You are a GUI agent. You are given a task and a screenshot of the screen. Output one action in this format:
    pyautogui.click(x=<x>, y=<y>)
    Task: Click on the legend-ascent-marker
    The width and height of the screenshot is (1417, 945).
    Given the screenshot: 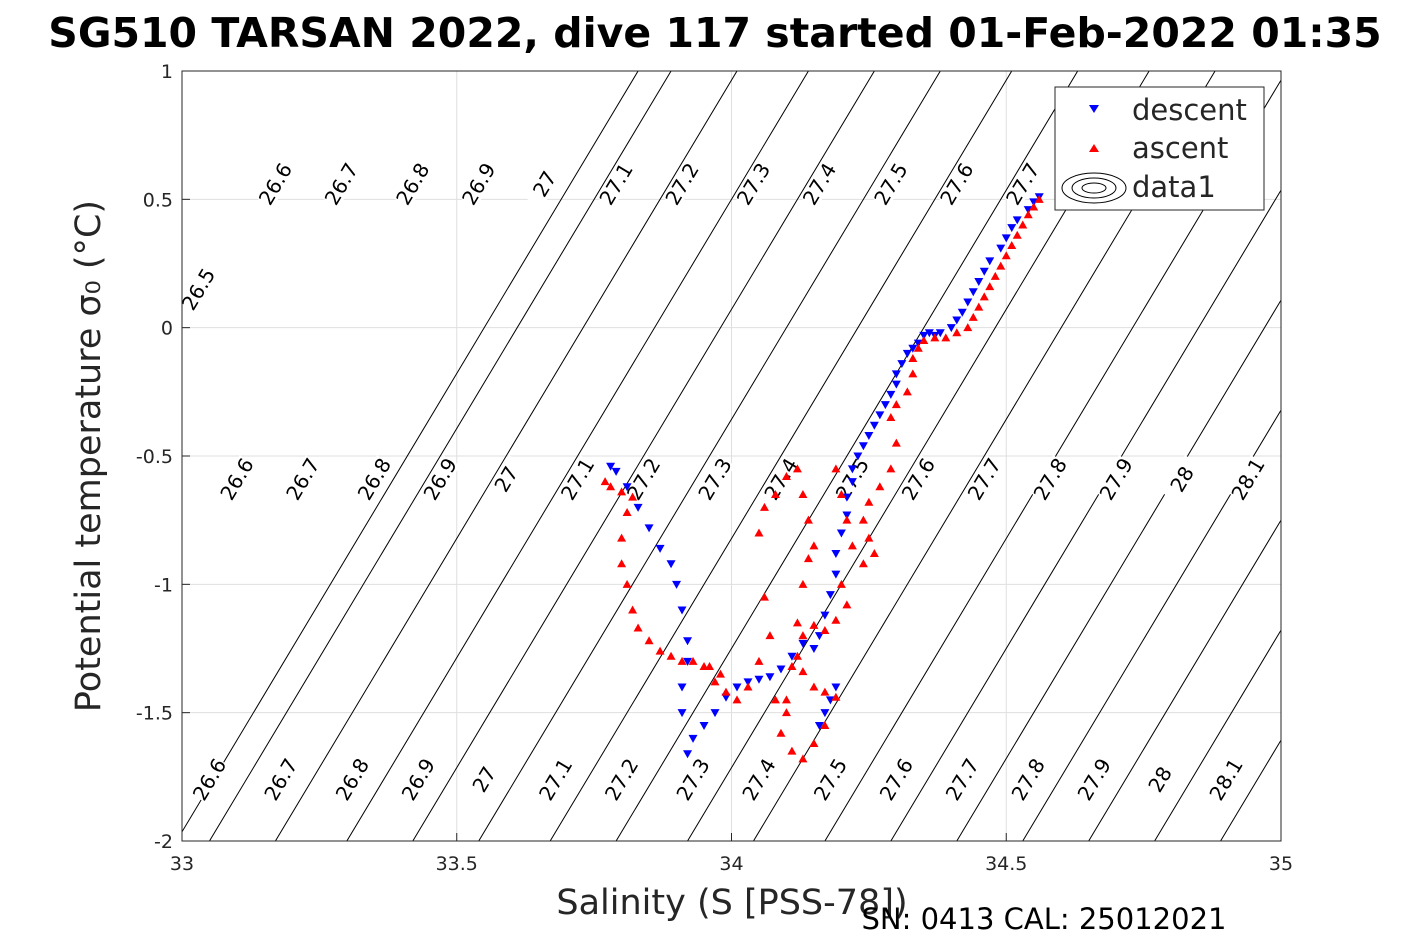 What is the action you would take?
    pyautogui.click(x=1094, y=148)
    